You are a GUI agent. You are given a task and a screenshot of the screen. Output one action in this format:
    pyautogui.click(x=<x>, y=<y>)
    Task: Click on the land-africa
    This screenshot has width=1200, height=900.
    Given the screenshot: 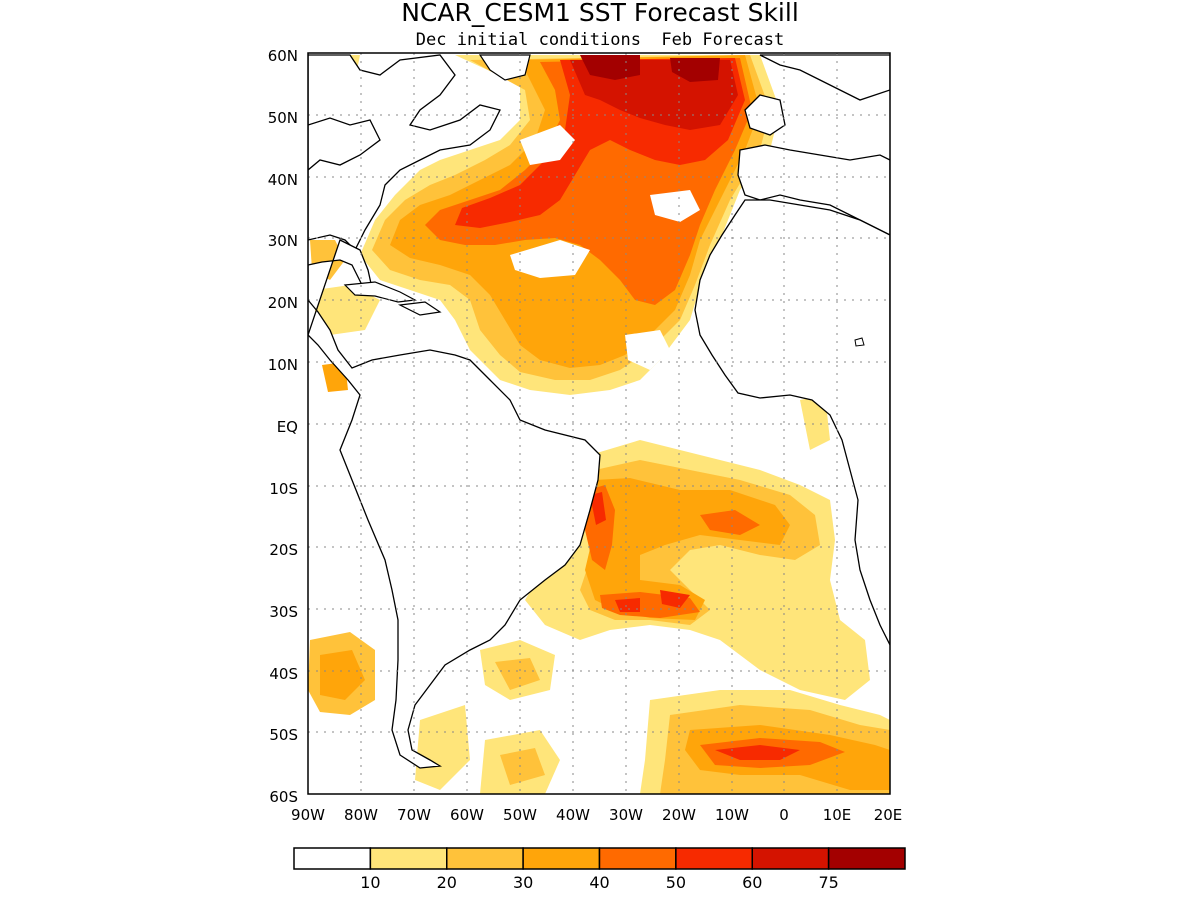 What is the action you would take?
    pyautogui.click(x=792, y=422)
    